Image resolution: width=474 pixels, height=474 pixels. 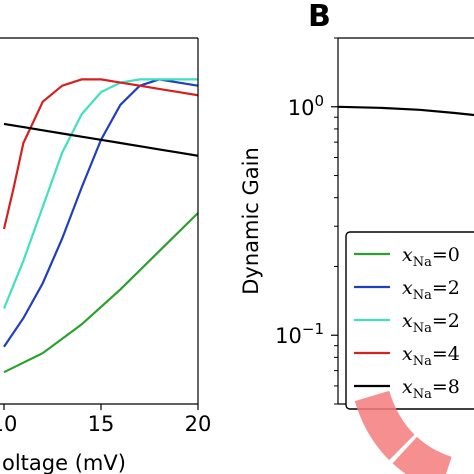 What do you see at coordinates (319, 17) in the screenshot?
I see `panel-label-b: B` at bounding box center [319, 17].